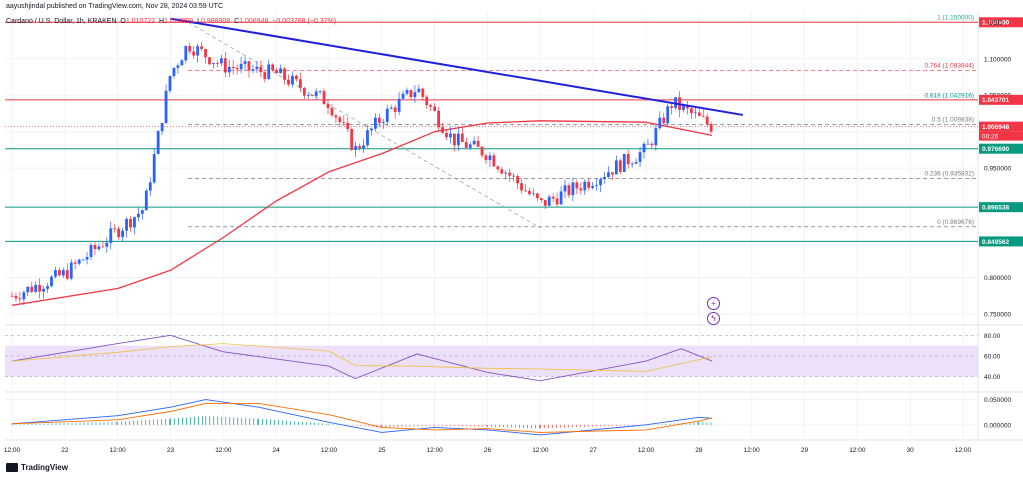 The width and height of the screenshot is (1023, 478). What do you see at coordinates (457, 66) in the screenshot?
I see `bearish-trendline` at bounding box center [457, 66].